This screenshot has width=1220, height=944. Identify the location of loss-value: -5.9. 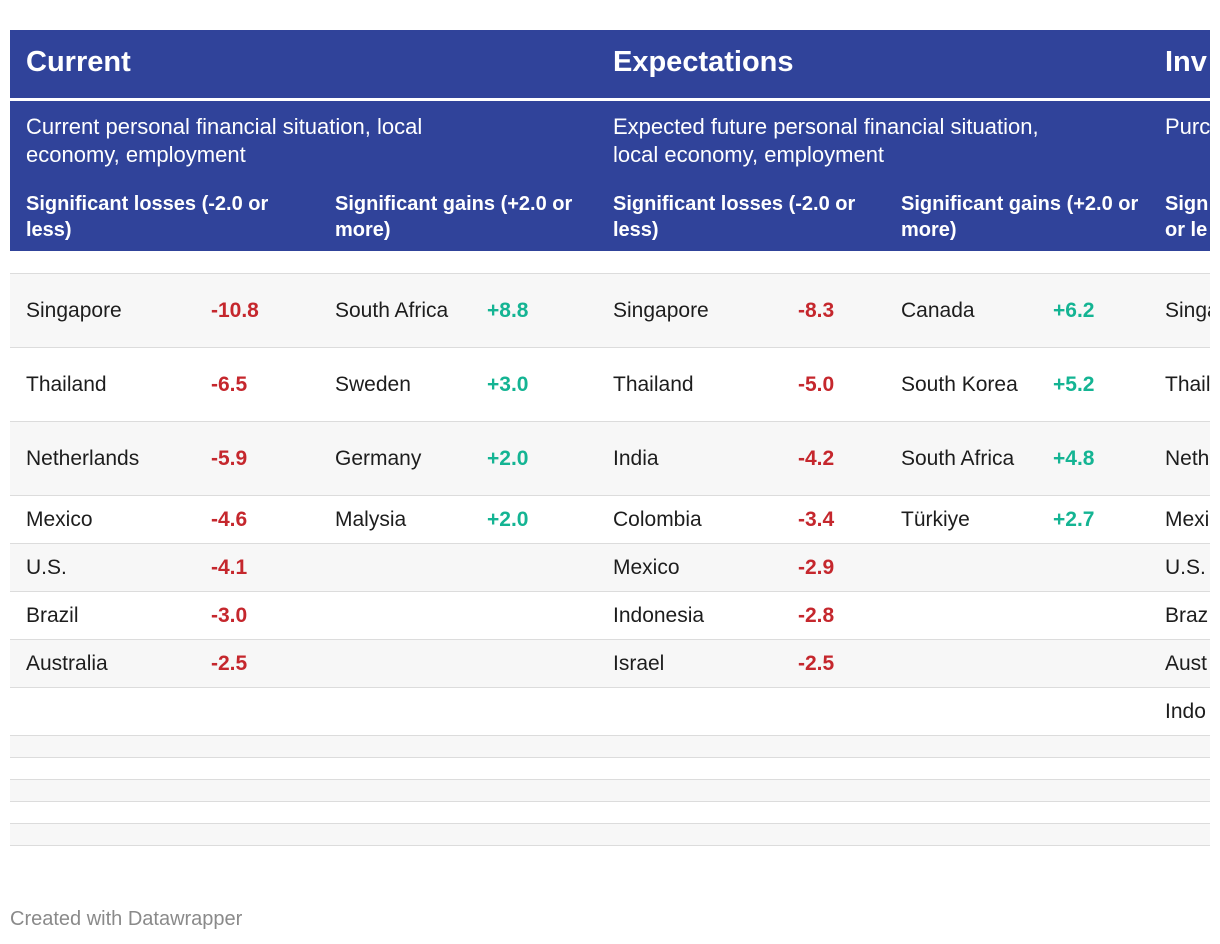
(229, 458).